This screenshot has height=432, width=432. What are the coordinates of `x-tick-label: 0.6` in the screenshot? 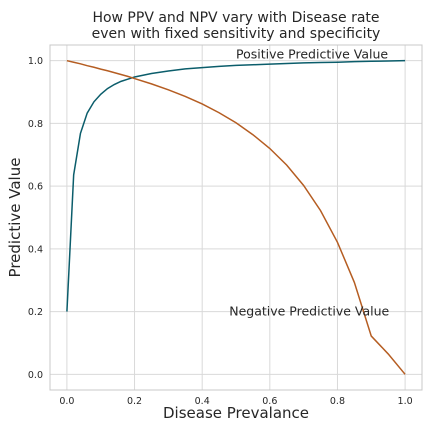 It's located at (269, 401).